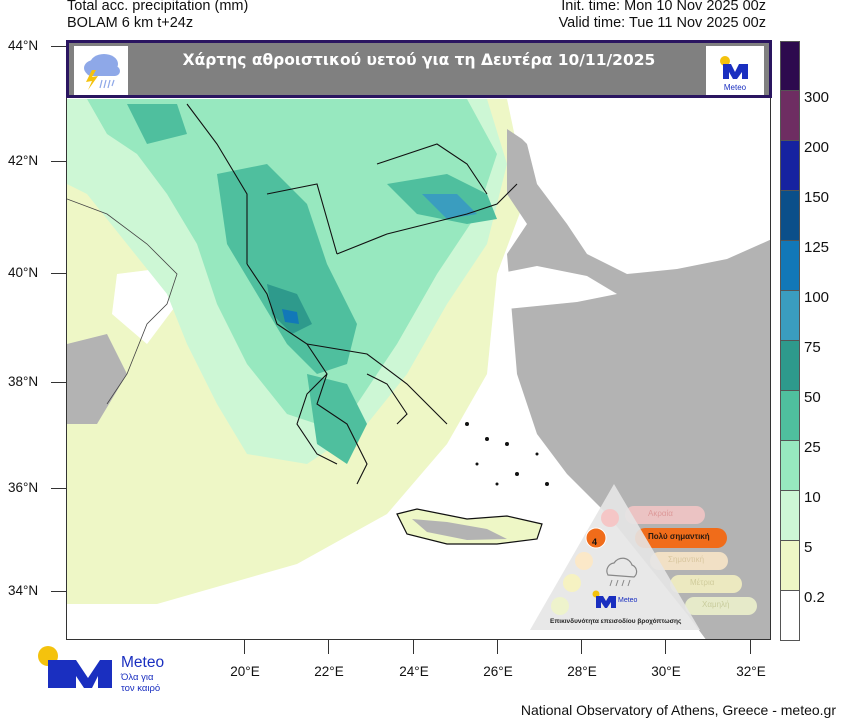 This screenshot has height=720, width=846. I want to click on colorbar-label: 0.2, so click(814, 597).